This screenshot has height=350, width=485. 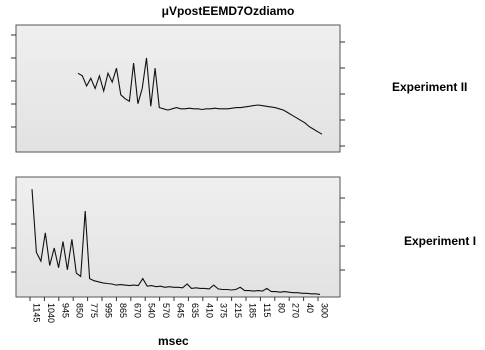 I want to click on x-tick-label-14: 215, so click(x=238, y=310).